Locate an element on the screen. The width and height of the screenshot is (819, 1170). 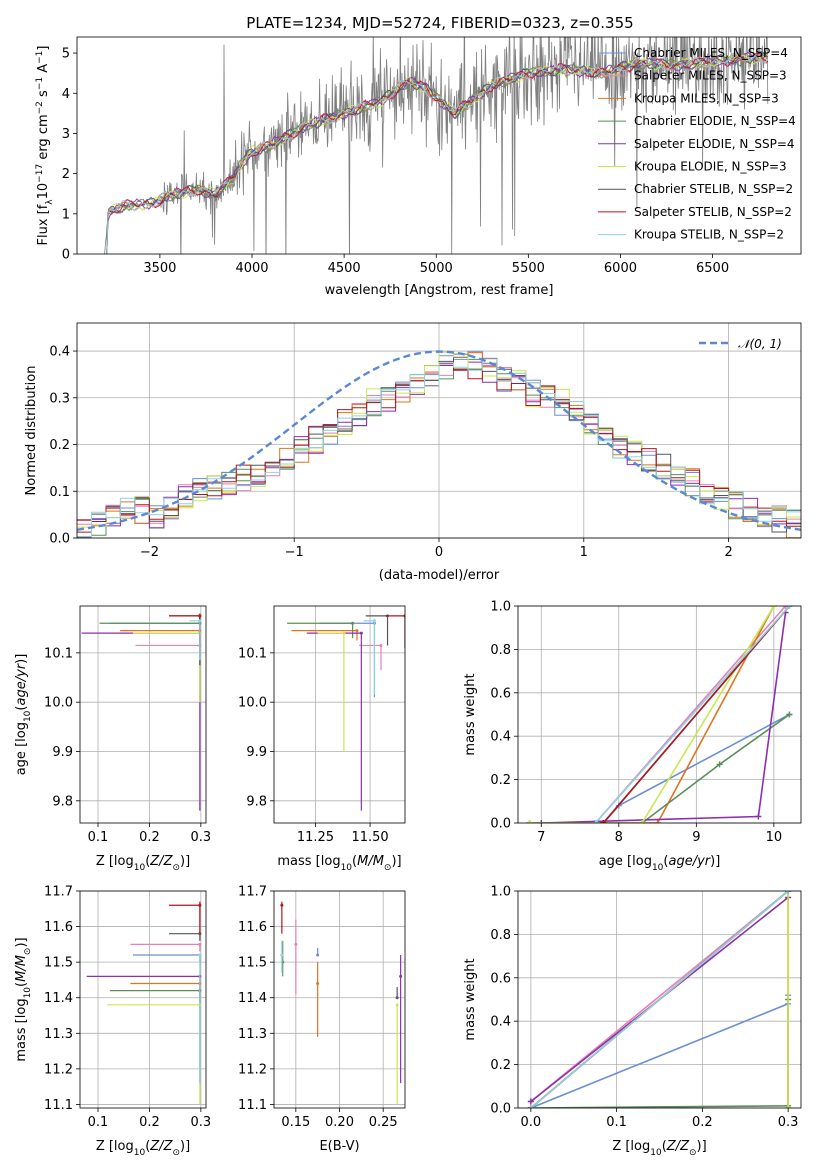
x-tick-label: 3500 is located at coordinates (159, 268).